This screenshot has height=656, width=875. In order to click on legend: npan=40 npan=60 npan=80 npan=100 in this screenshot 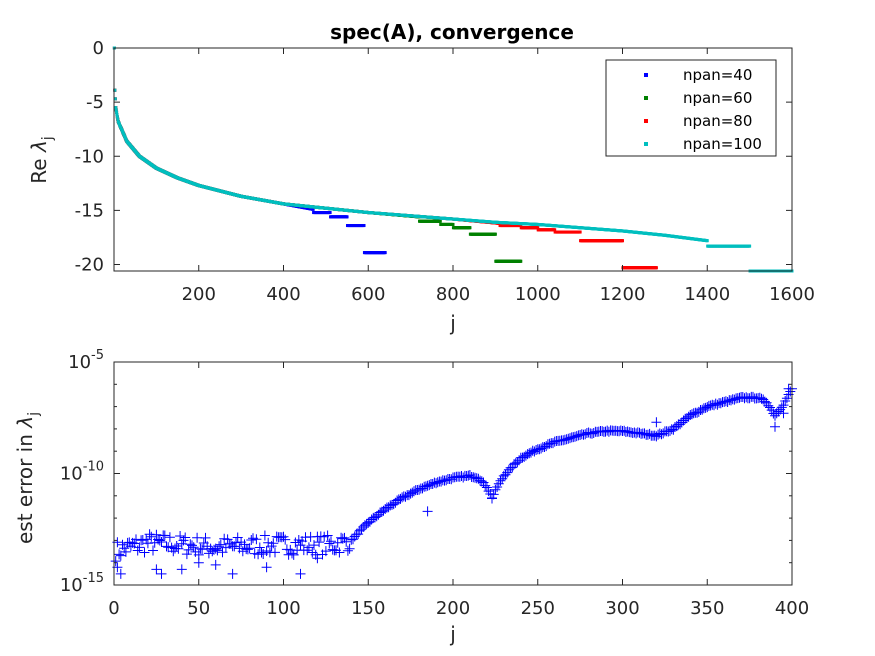, I will do `click(691, 108)`.